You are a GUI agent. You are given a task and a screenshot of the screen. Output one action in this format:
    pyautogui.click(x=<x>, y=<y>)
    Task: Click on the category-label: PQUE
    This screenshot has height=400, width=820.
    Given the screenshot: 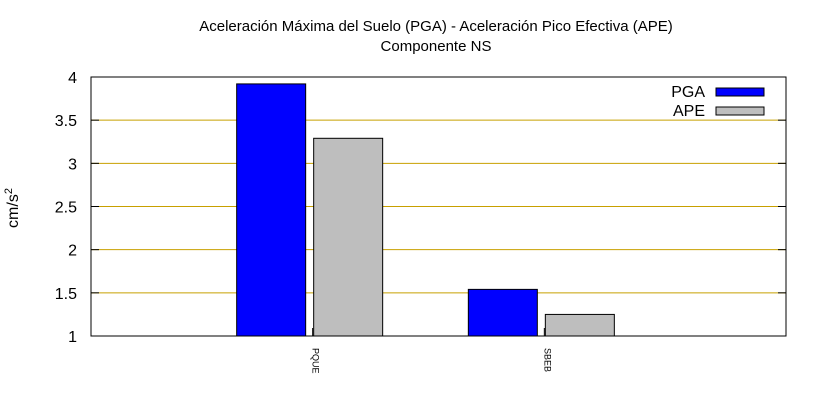 What is the action you would take?
    pyautogui.click(x=316, y=361)
    